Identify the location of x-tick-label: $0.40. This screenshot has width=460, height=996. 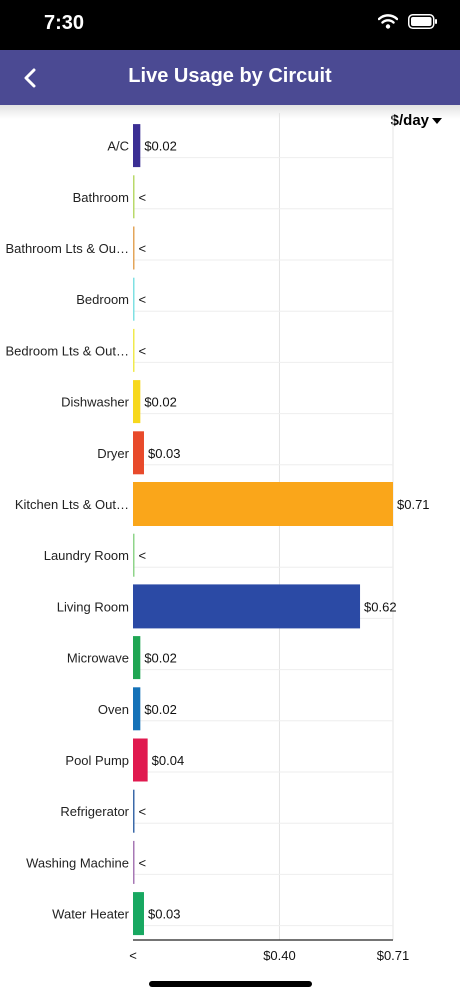
(279, 955).